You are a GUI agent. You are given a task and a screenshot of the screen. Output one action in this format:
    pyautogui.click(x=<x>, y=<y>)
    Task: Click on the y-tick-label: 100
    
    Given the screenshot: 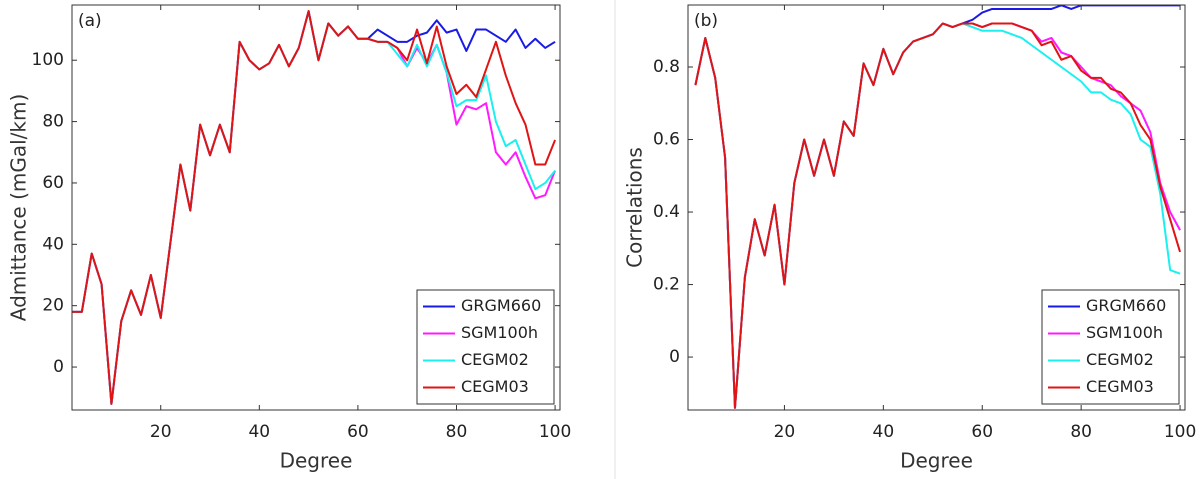 What is the action you would take?
    pyautogui.click(x=48, y=60)
    